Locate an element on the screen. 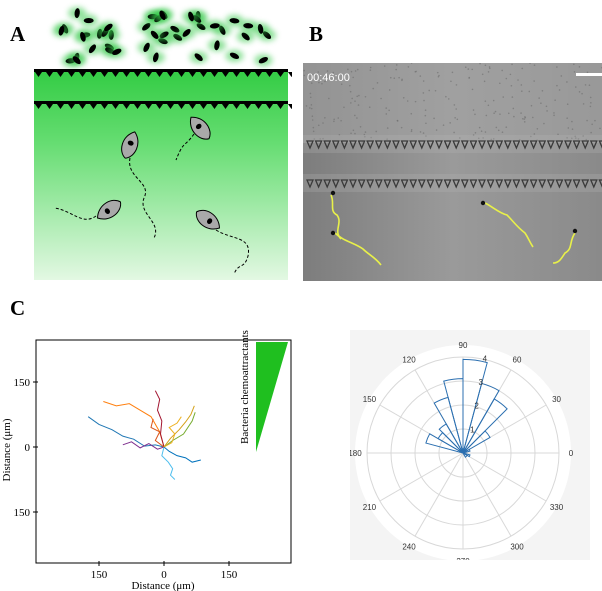 The height and width of the screenshot is (591, 602). timestamp: 00:46:00 is located at coordinates (328, 78).